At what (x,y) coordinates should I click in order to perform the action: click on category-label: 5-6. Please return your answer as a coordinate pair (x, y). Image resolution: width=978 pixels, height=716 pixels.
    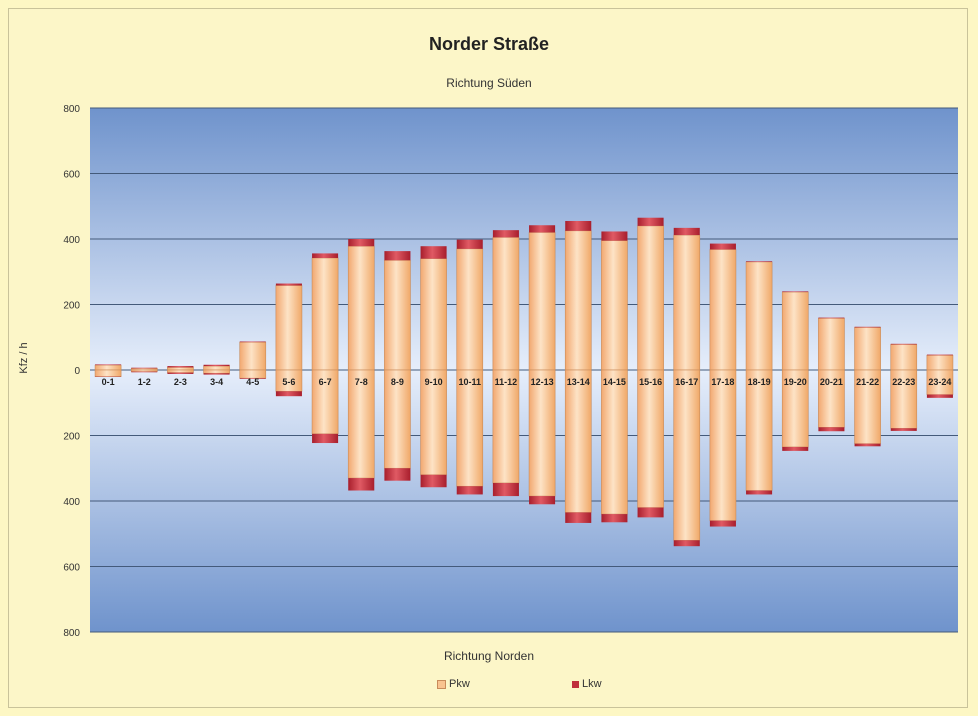
    Looking at the image, I should click on (288, 382).